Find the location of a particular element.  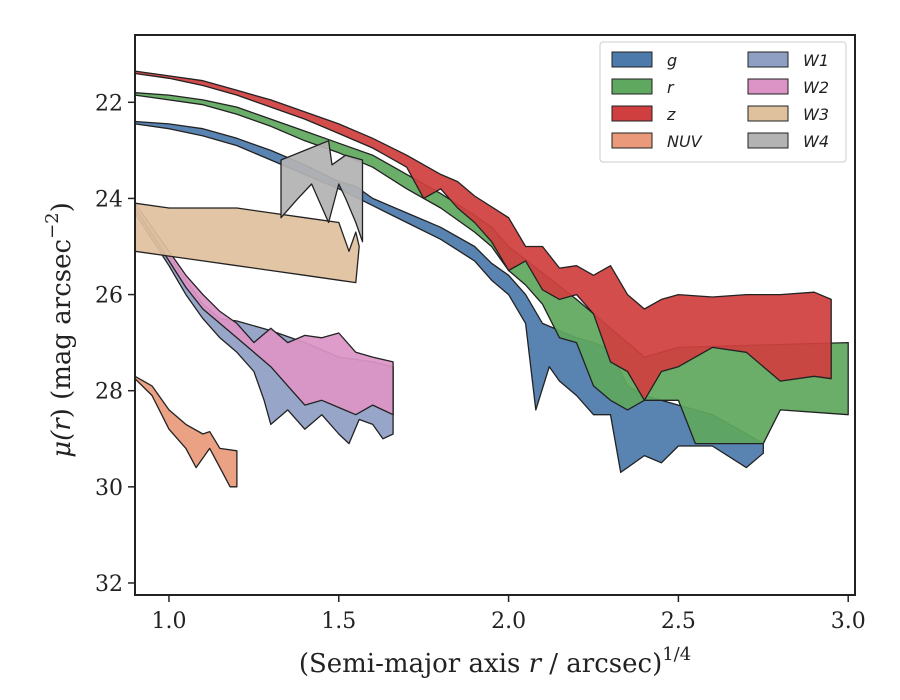

x-axis-title: (Semi-major axis r / arcsec)1/4 is located at coordinates (495, 661).